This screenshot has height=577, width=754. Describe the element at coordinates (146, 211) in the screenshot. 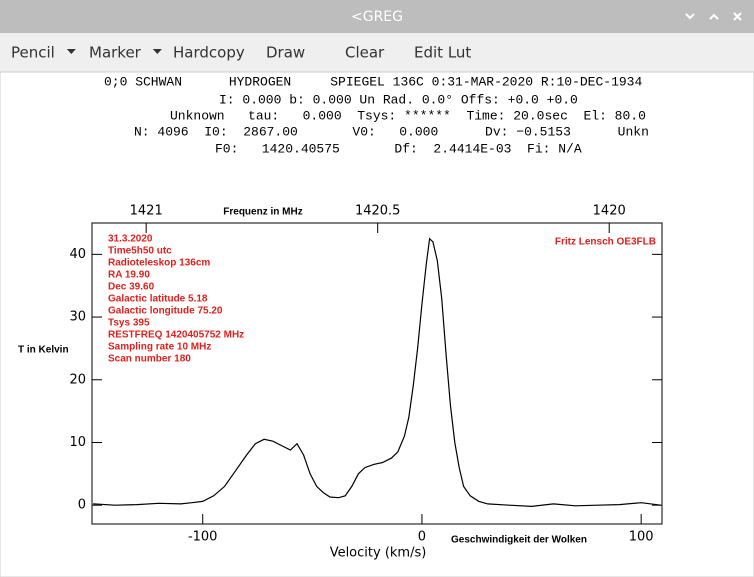

I see `x2-tick-label: 1421` at that location.